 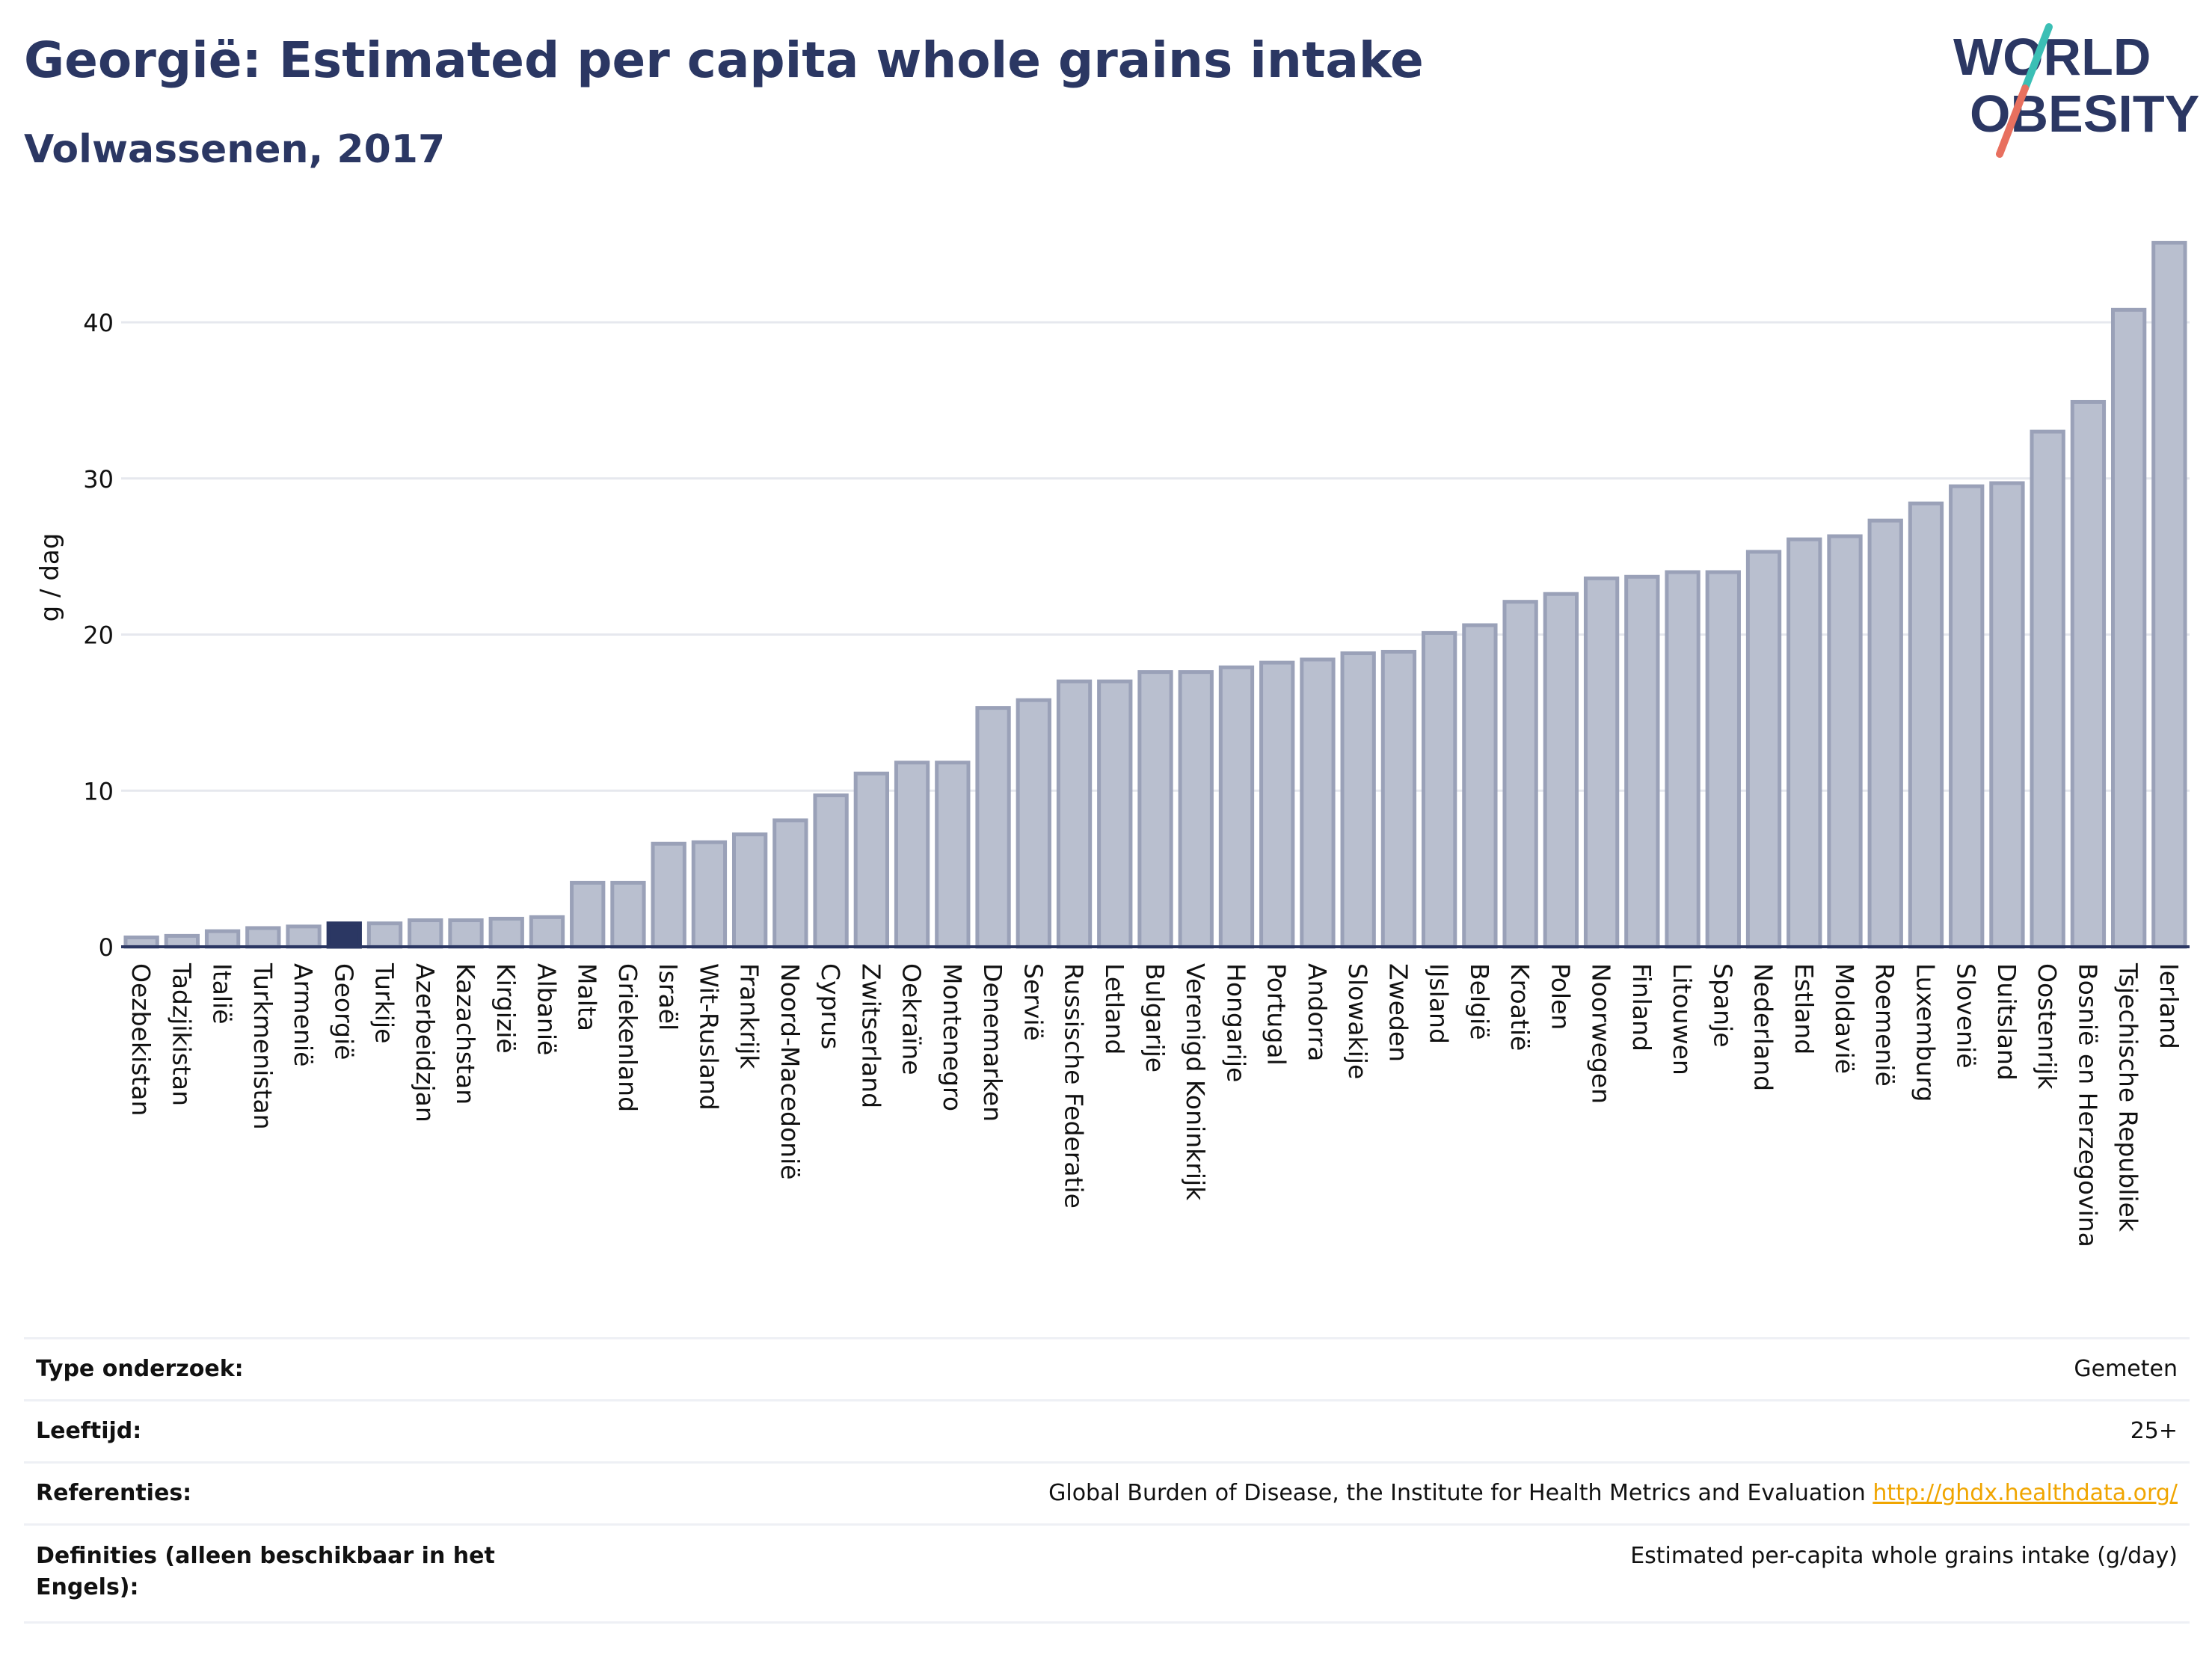 I want to click on y-tick-label: 20, so click(x=98, y=635).